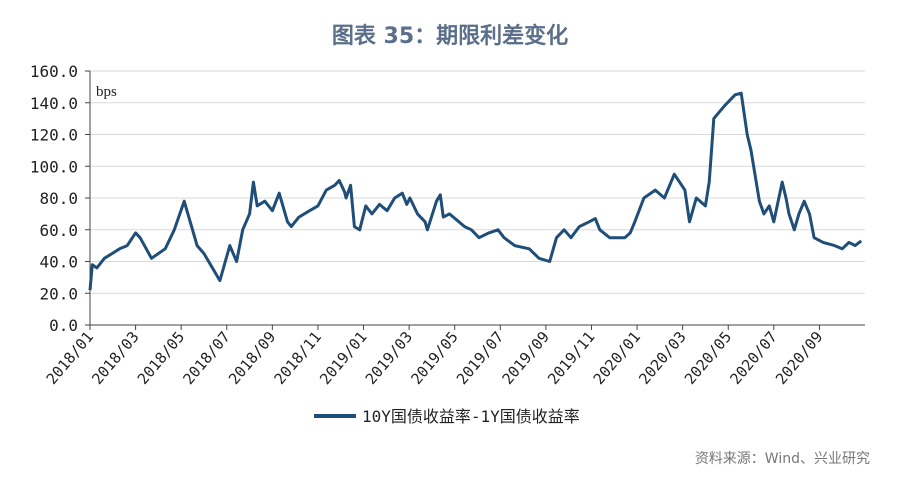  What do you see at coordinates (58, 262) in the screenshot?
I see `y-tick-label: 40.0` at bounding box center [58, 262].